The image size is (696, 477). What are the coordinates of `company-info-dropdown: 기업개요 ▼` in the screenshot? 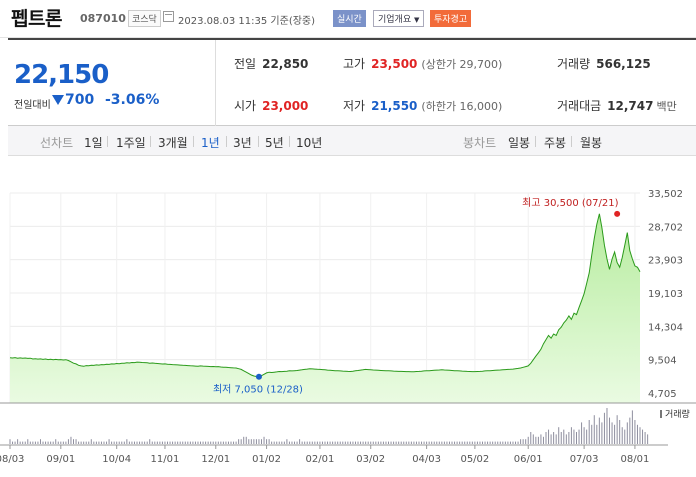 It's located at (399, 18).